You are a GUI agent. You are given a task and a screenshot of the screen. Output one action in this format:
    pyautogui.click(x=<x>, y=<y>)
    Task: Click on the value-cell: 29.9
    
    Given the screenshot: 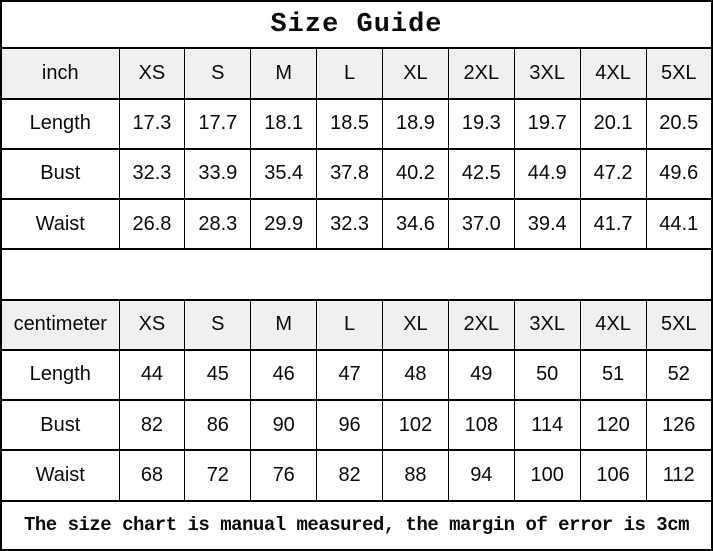 What is the action you would take?
    pyautogui.click(x=284, y=224)
    